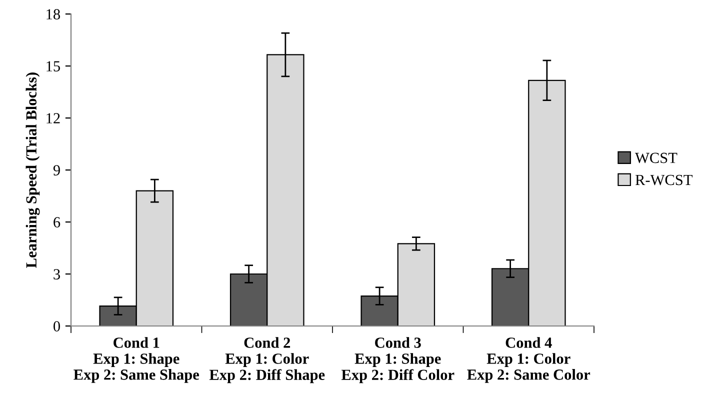  What do you see at coordinates (57, 326) in the screenshot?
I see `y-tick-label: 0` at bounding box center [57, 326].